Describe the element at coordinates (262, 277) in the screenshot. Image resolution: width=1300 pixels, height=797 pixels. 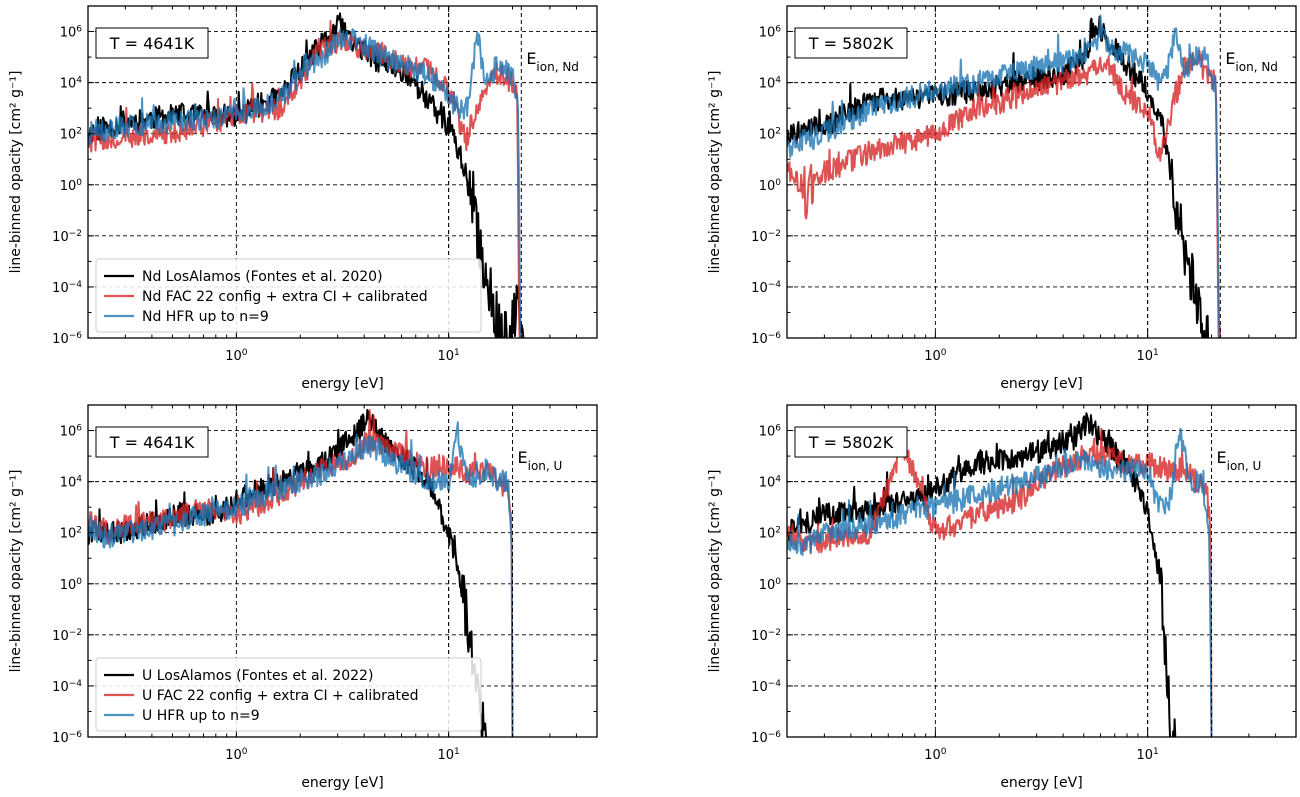
I see `legend-label: Nd LosAlamos (Fontes et al. 2020)` at that location.